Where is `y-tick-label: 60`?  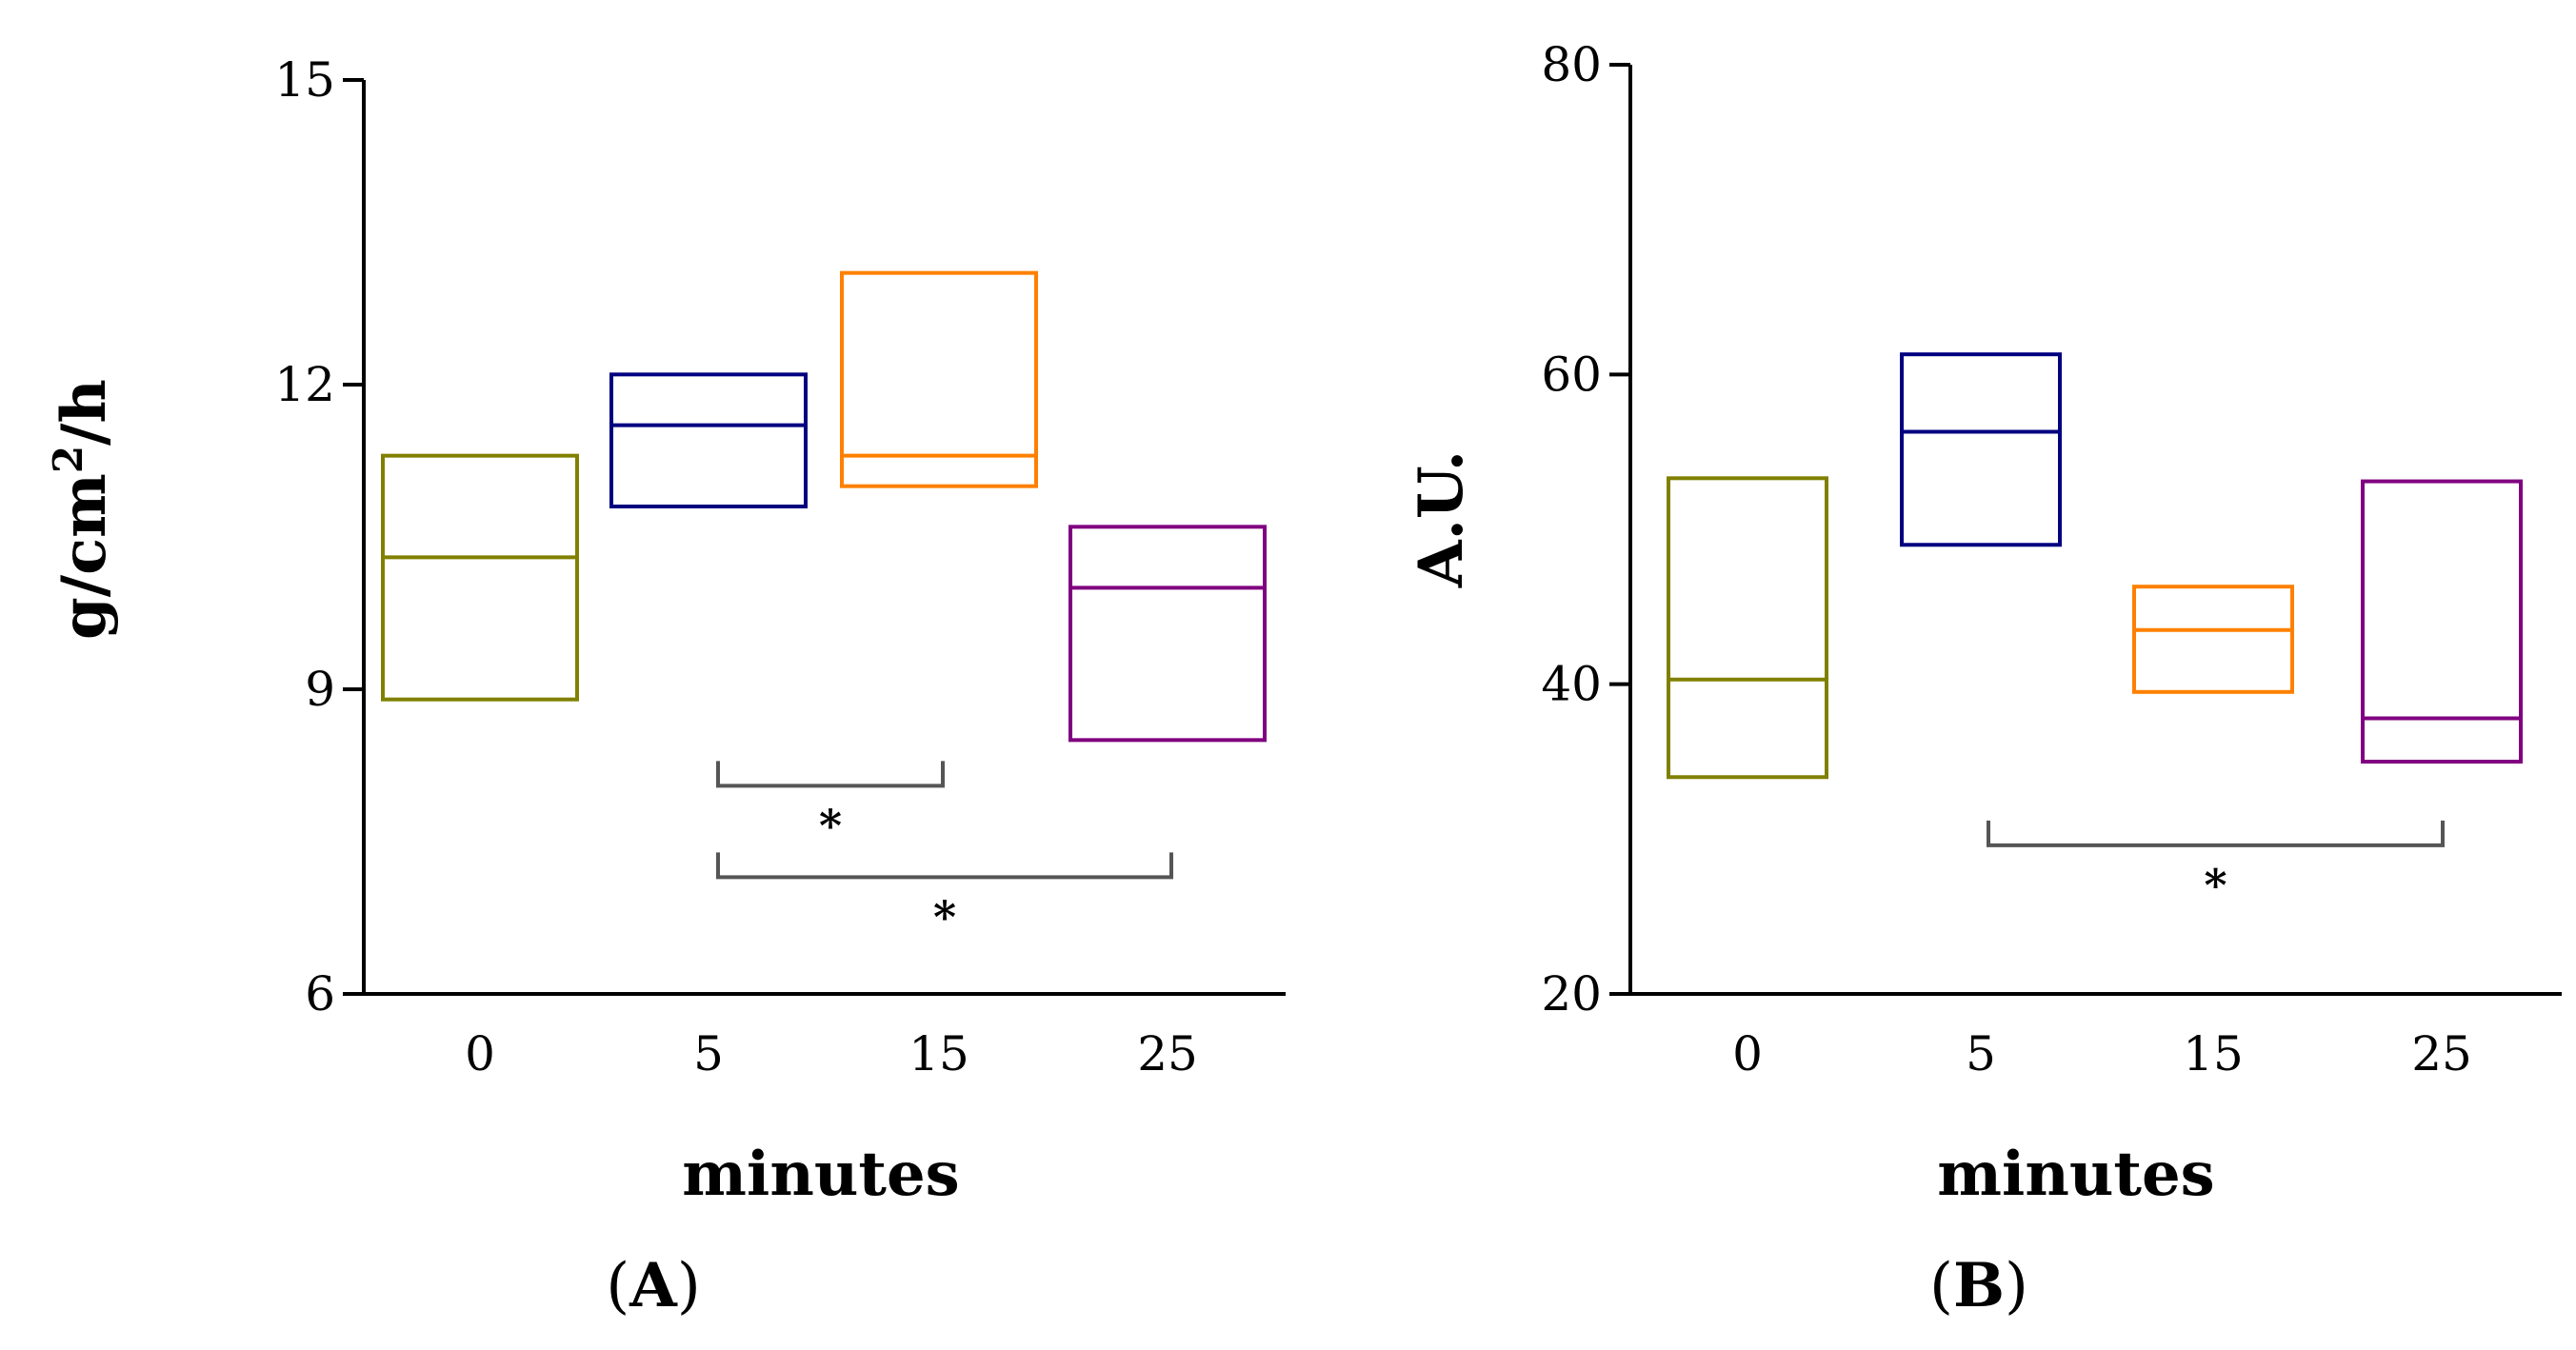
y-tick-label: 60 is located at coordinates (1571, 374).